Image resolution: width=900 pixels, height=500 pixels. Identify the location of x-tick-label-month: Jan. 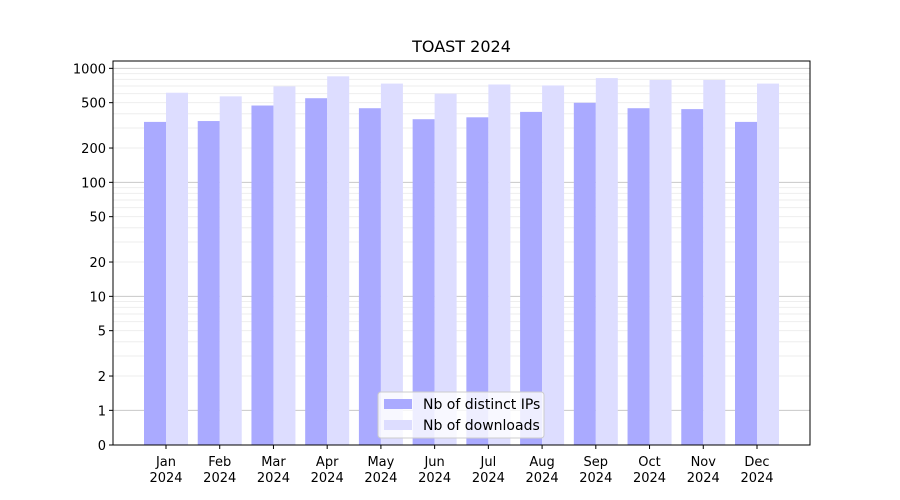
(165, 462).